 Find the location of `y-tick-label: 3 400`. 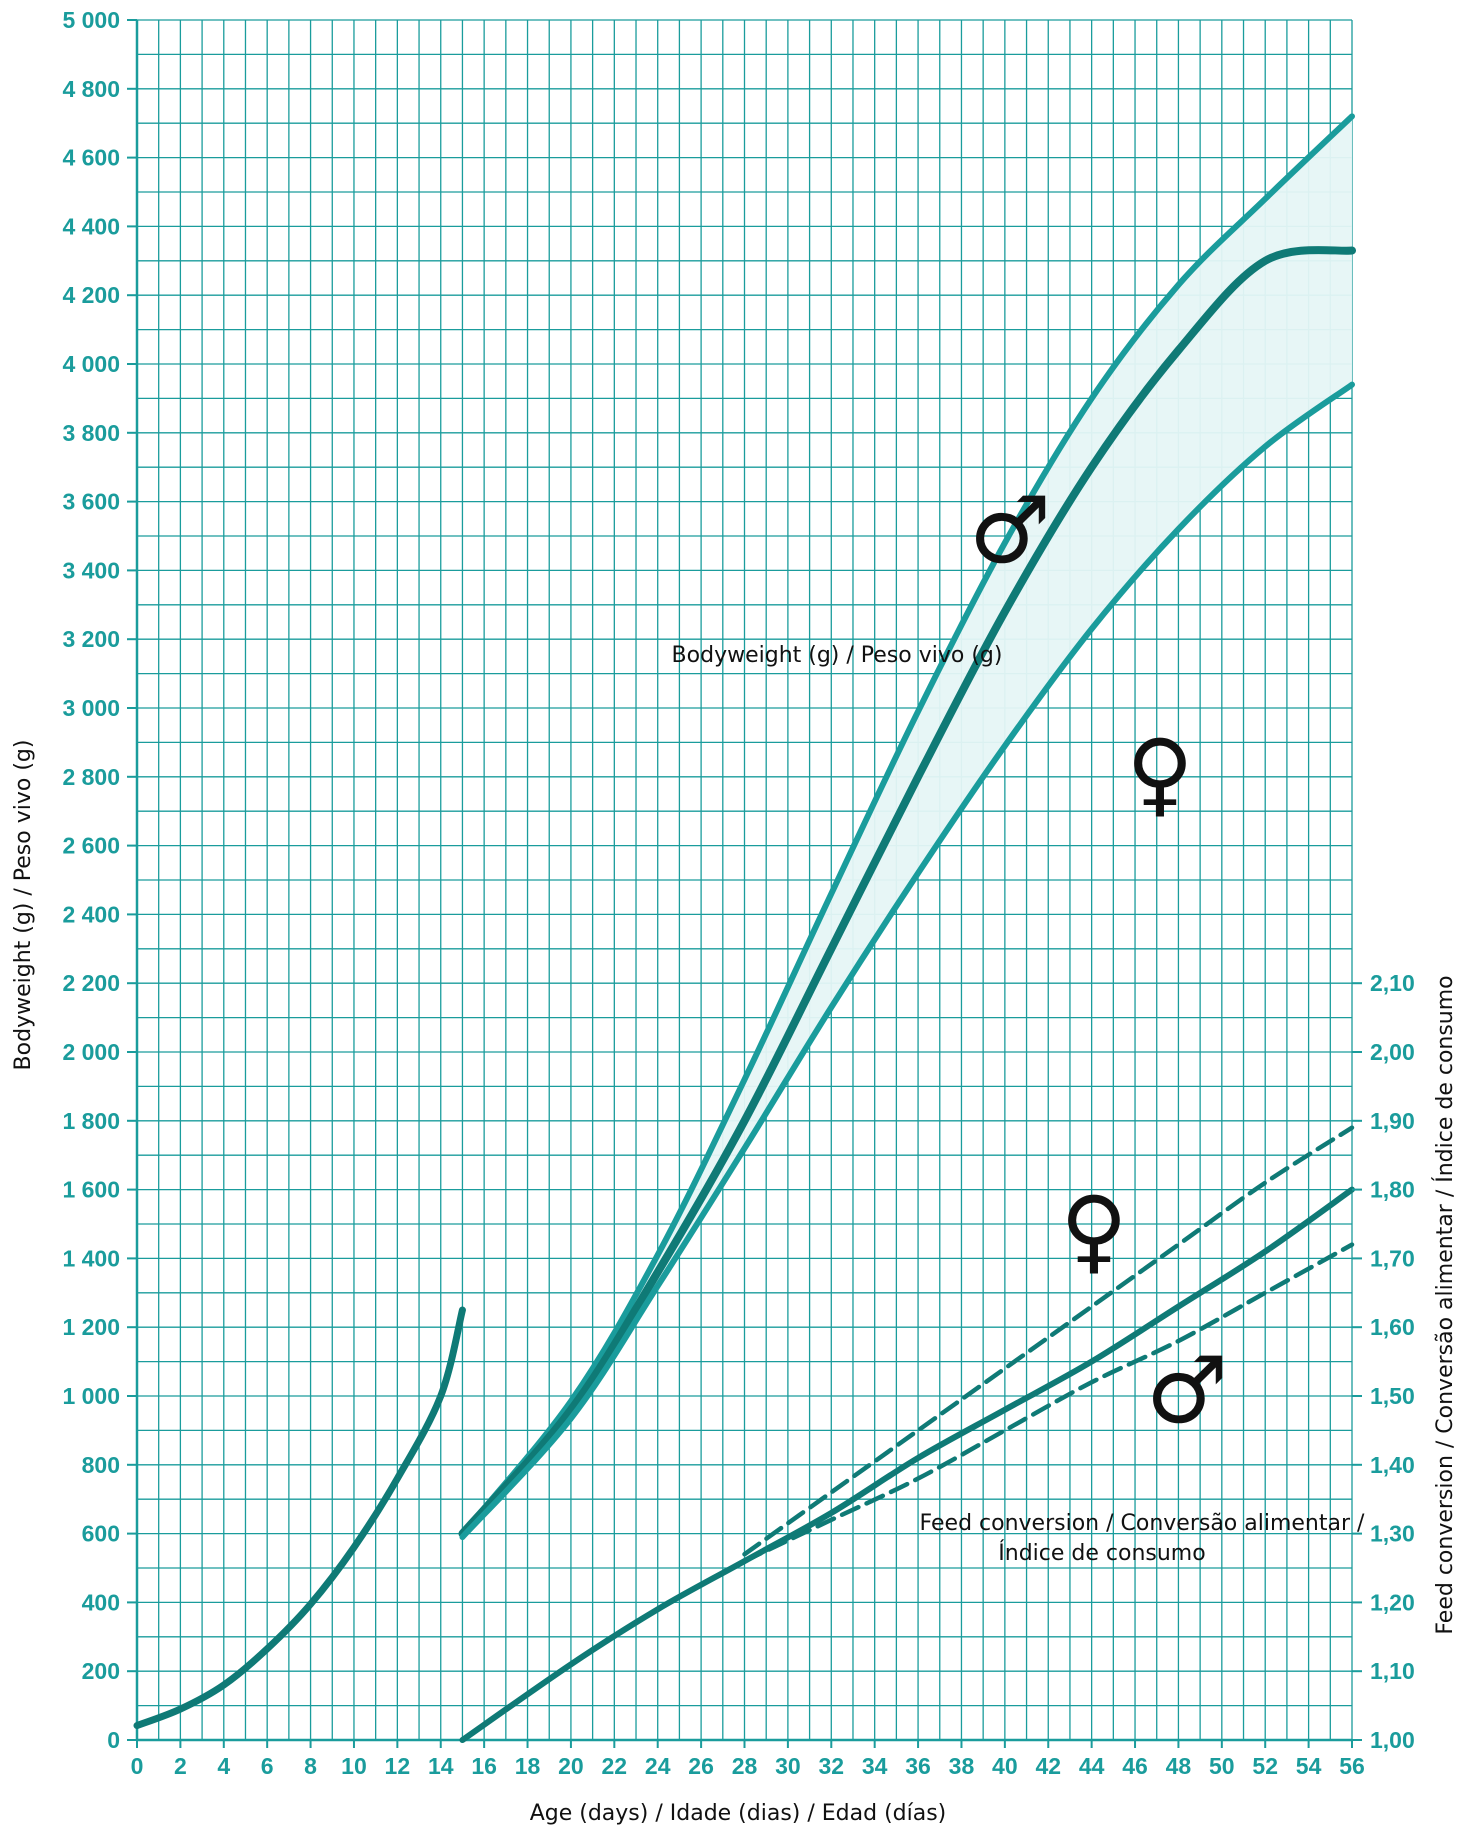

y-tick-label: 3 400 is located at coordinates (91, 570).